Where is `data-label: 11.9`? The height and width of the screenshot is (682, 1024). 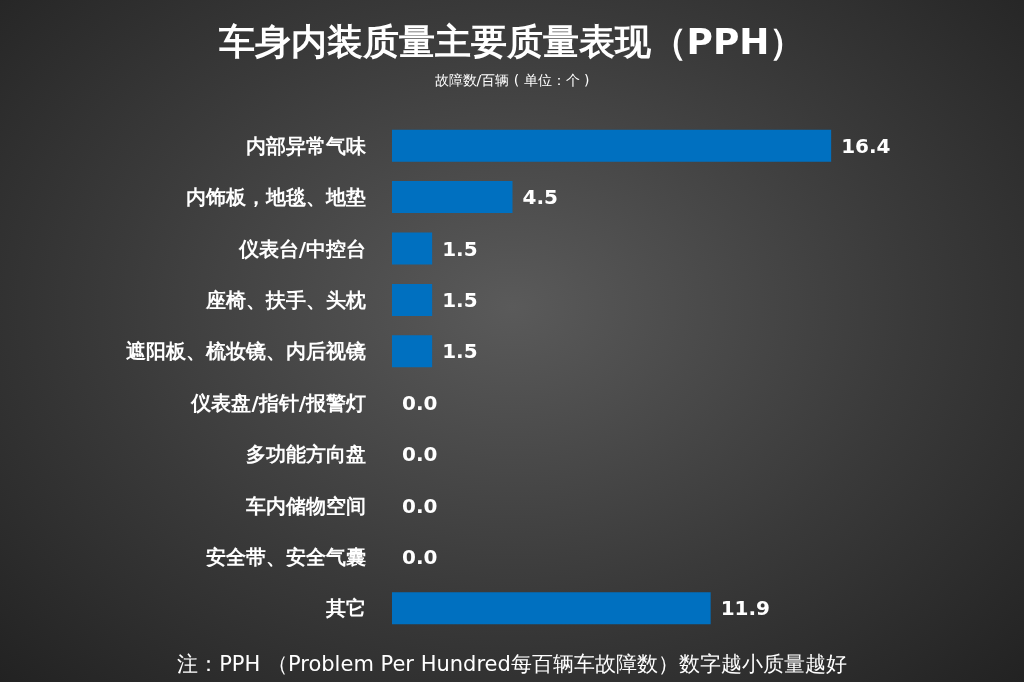 data-label: 11.9 is located at coordinates (745, 608).